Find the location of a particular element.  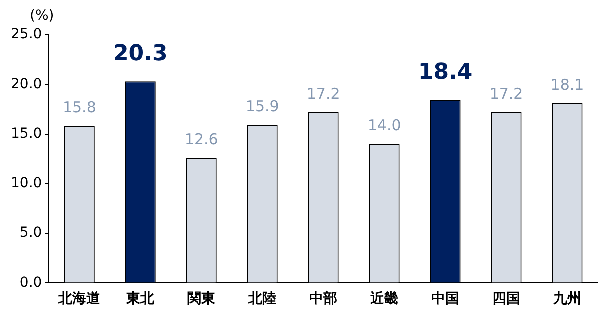

y-tick-label: 5.0 is located at coordinates (31, 233).